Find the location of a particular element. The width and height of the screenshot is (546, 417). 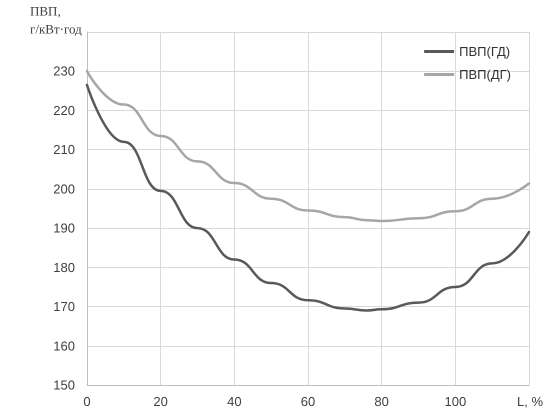

x-tick-label: 0 is located at coordinates (87, 401).